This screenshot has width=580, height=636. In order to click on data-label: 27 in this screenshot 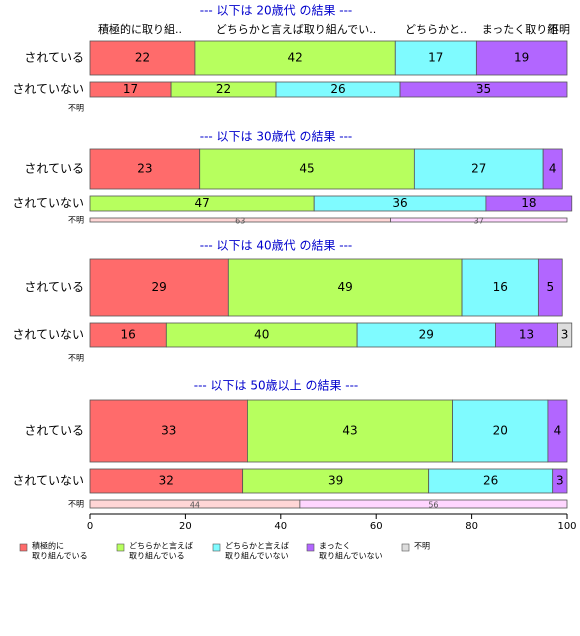, I will do `click(478, 169)`.